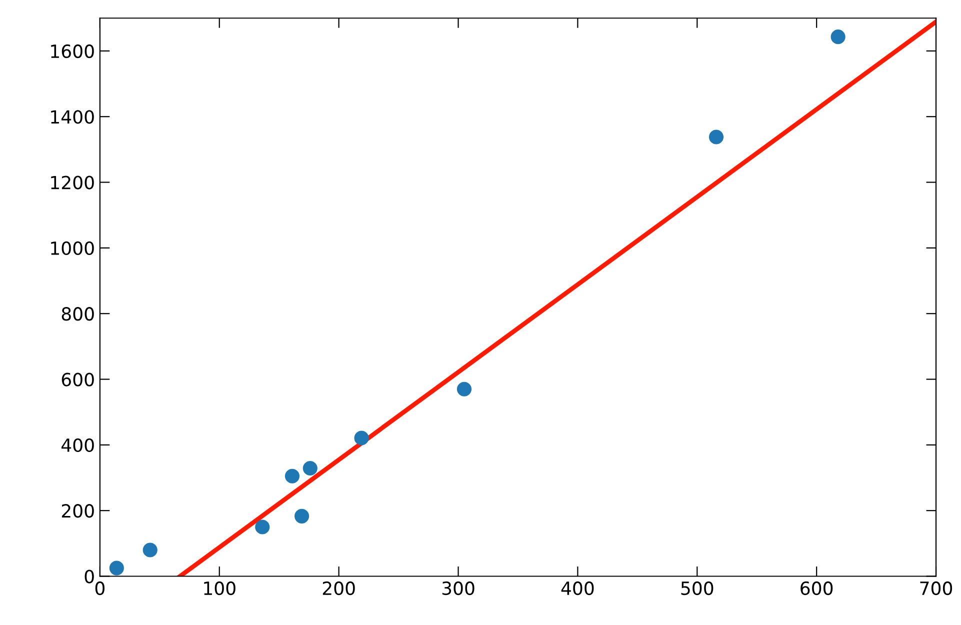 This screenshot has width=961, height=625. I want to click on y-tick-label: 1200, so click(72, 183).